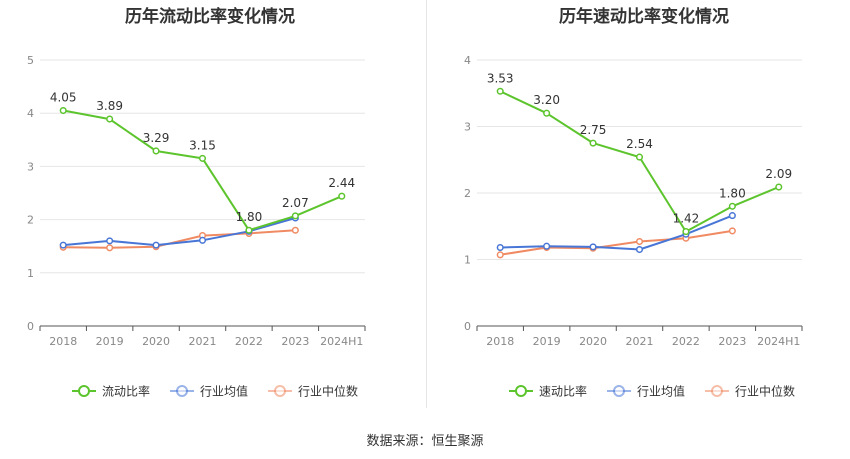  I want to click on data-label: 2.54, so click(639, 144).